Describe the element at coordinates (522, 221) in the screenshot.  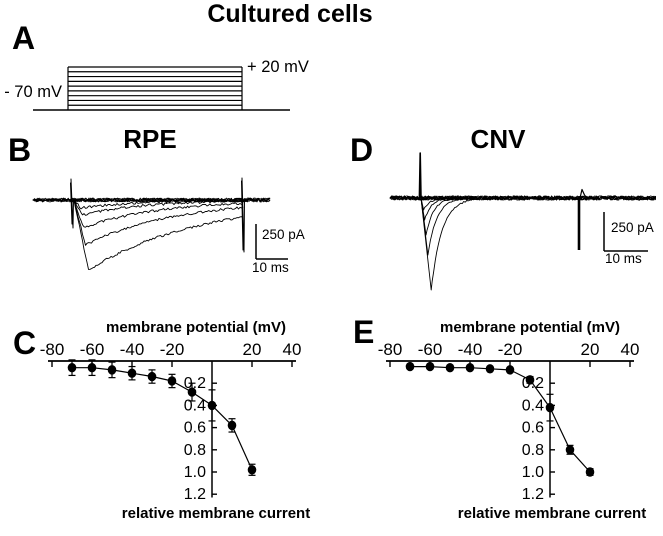
I see `cnv-current-traces` at that location.